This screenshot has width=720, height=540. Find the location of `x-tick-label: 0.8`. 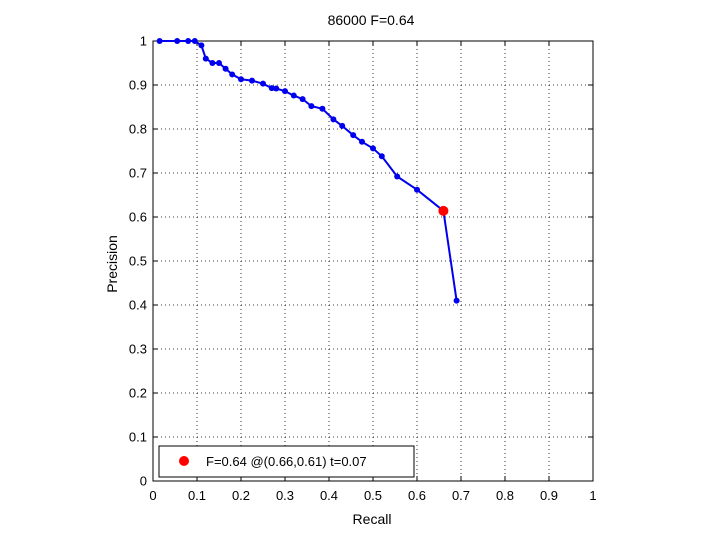

x-tick-label: 0.8 is located at coordinates (505, 495).